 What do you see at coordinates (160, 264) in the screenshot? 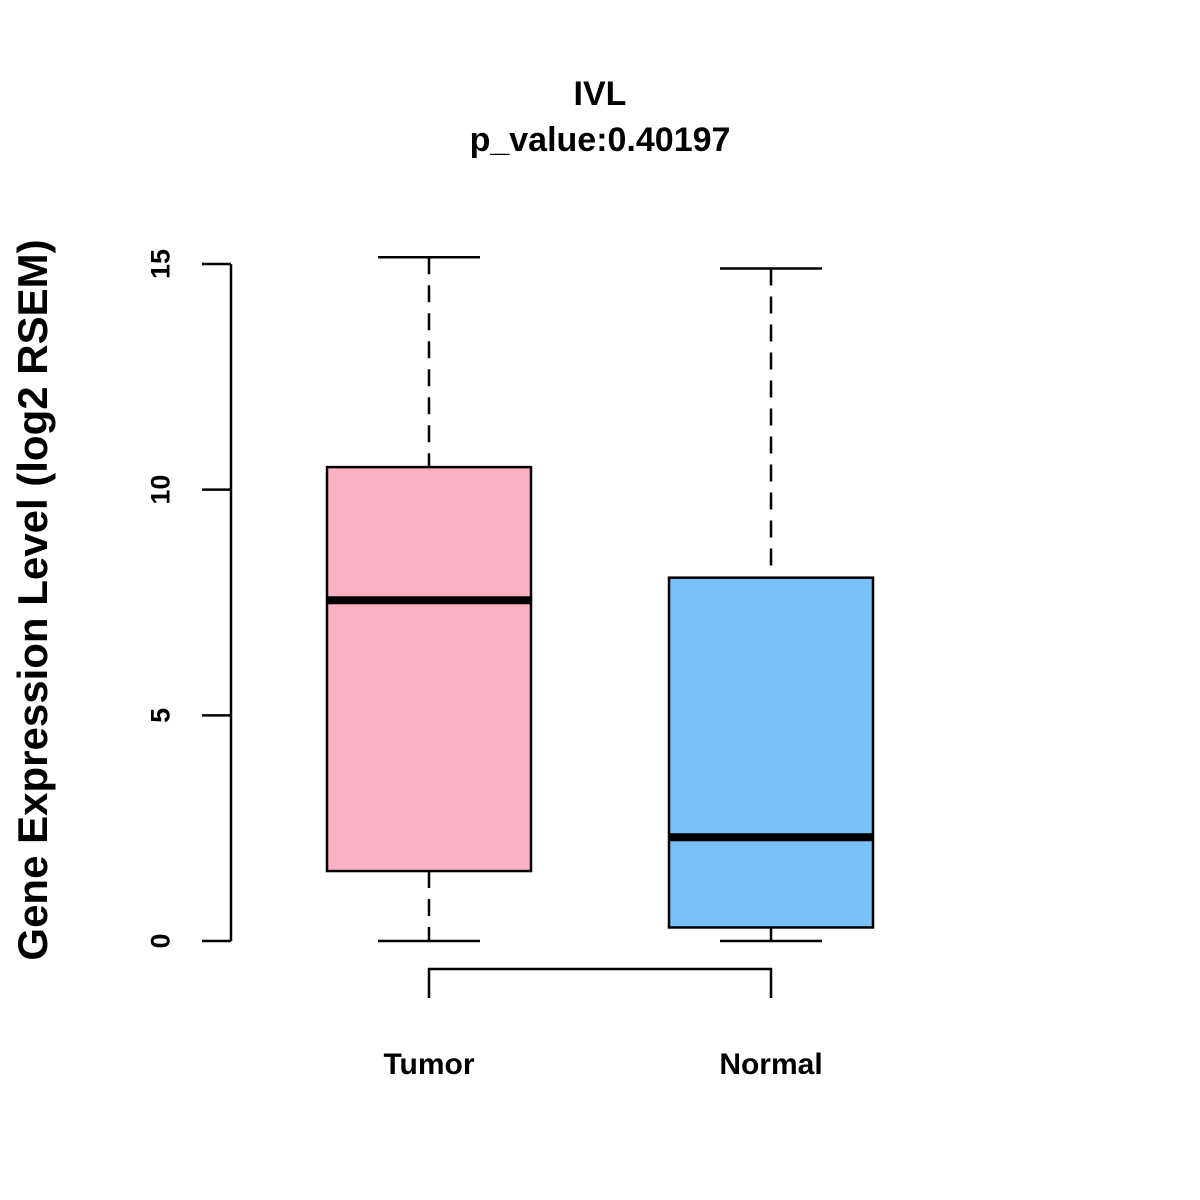
I see `y-tick-label-3: 15` at bounding box center [160, 264].